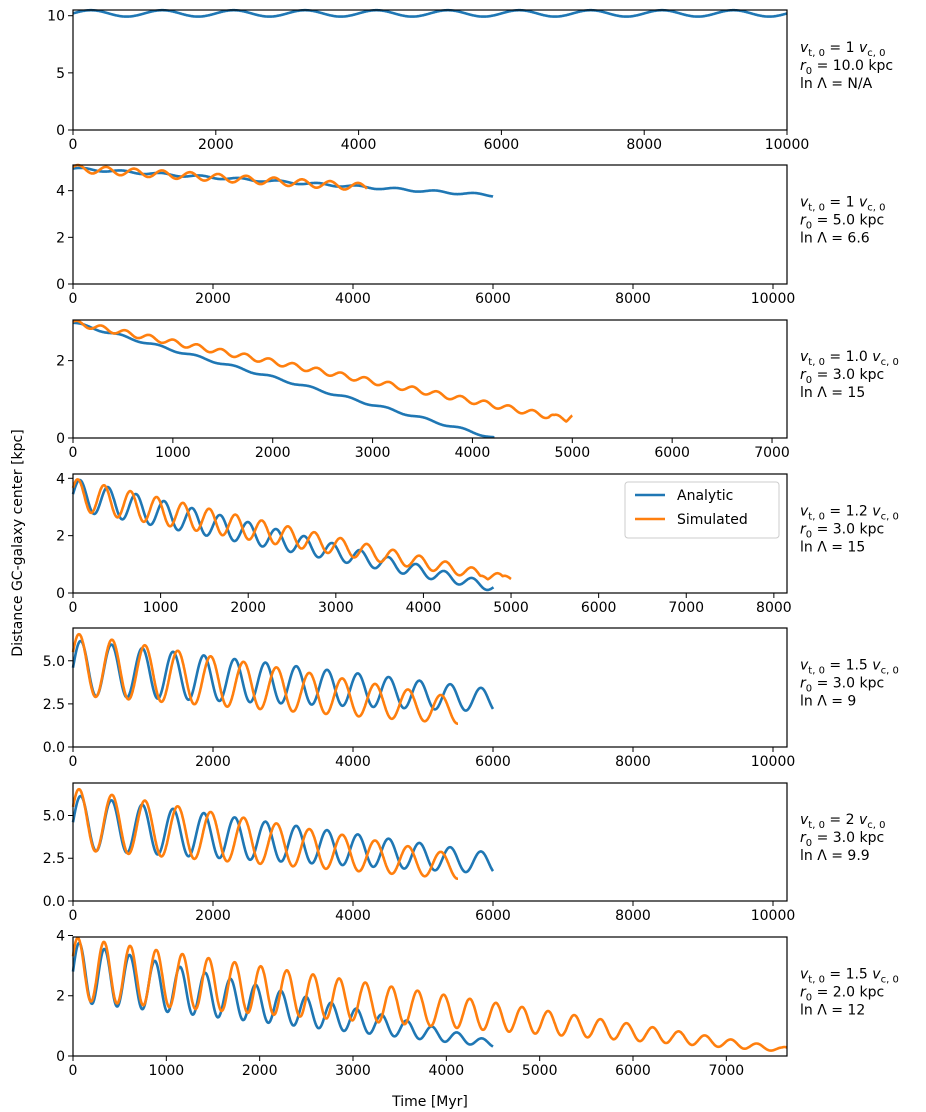 The image size is (926, 1112). What do you see at coordinates (836, 84) in the screenshot?
I see `annotation-coulomb-log: ln Λ = N/A` at bounding box center [836, 84].